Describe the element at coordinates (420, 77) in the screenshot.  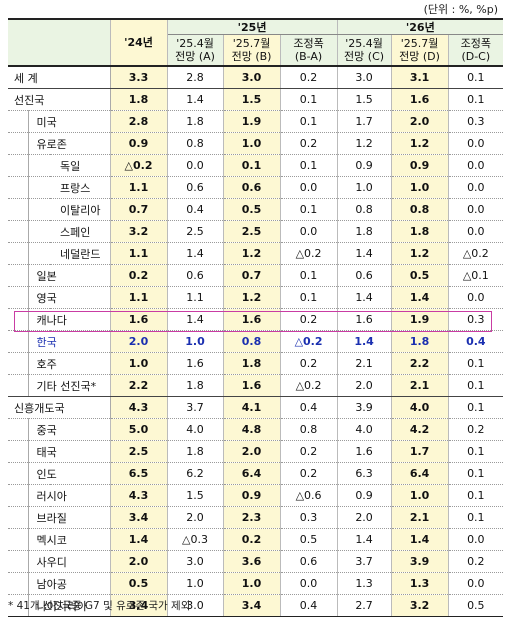
I see `value-cell: 3.1` at that location.